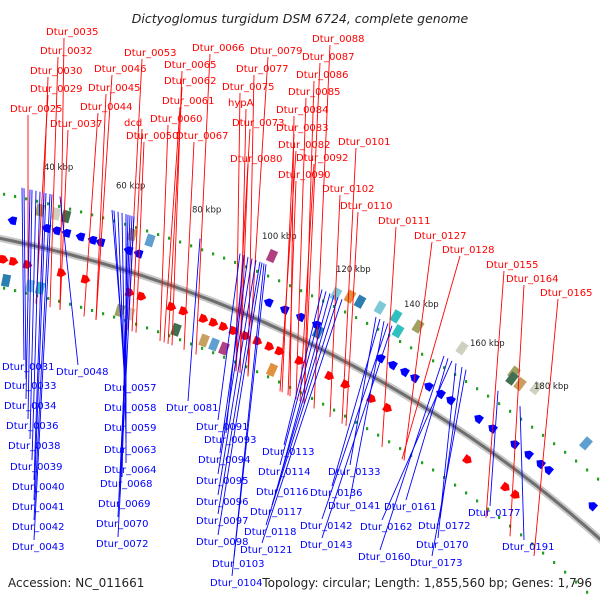 The image size is (600, 600). Describe the element at coordinates (512, 265) in the screenshot. I see `forward-gene-label: Dtur_0155` at that location.